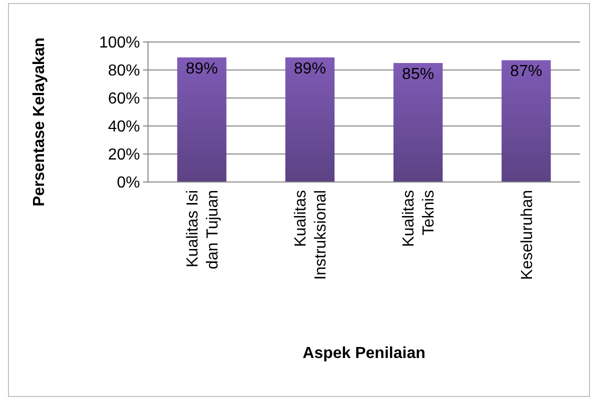 The height and width of the screenshot is (400, 597). I want to click on x-axis-title: Aspek Penilaian, so click(364, 353).